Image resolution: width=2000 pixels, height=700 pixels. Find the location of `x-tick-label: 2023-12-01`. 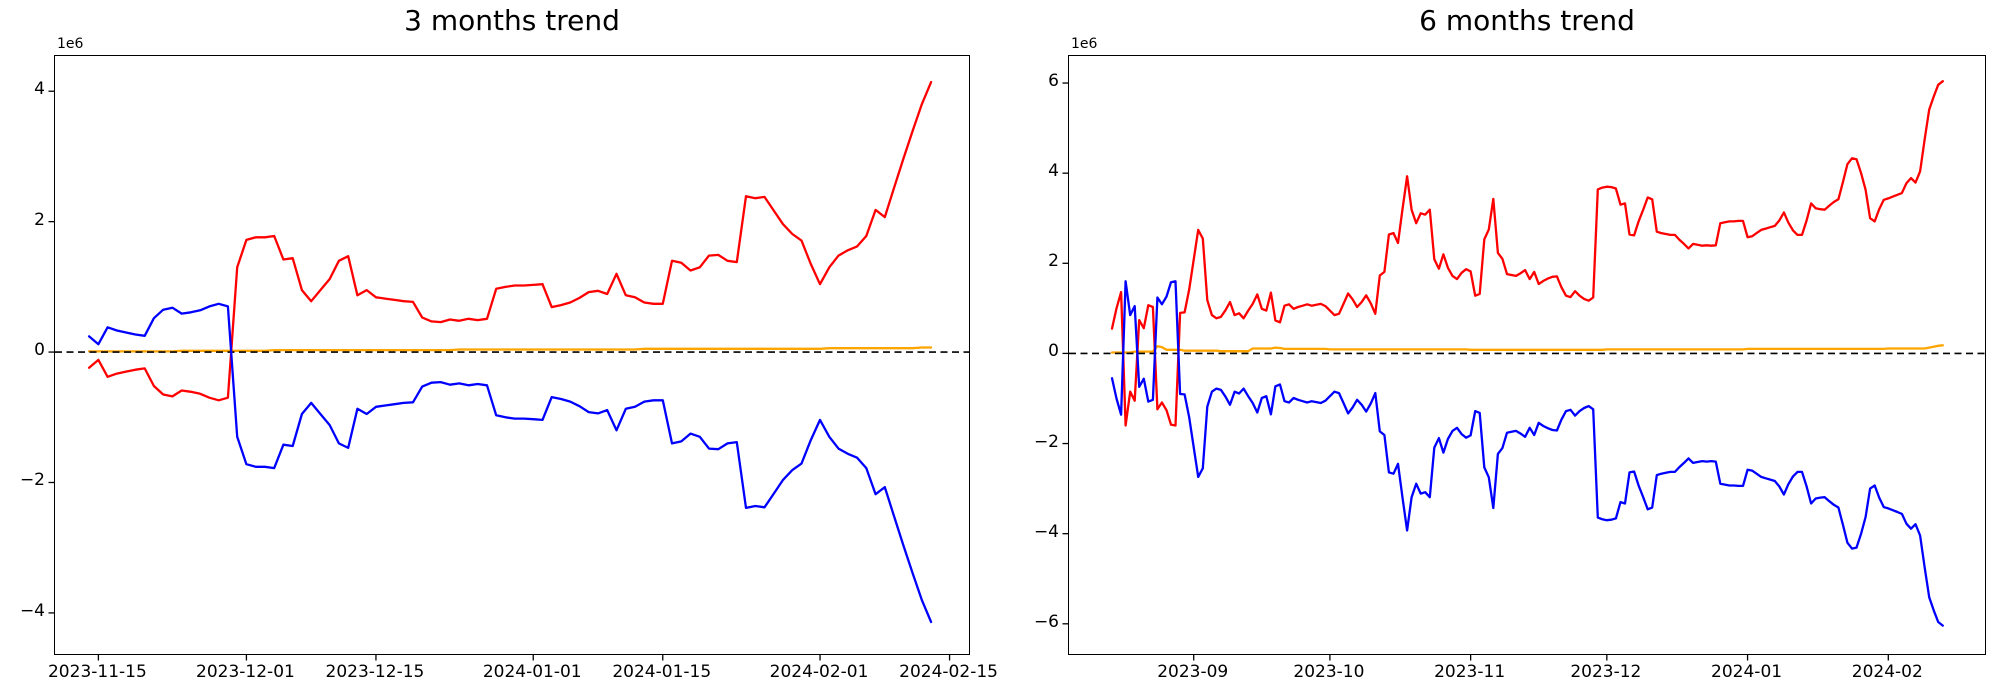

x-tick-label: 2023-12-01 is located at coordinates (245, 672).